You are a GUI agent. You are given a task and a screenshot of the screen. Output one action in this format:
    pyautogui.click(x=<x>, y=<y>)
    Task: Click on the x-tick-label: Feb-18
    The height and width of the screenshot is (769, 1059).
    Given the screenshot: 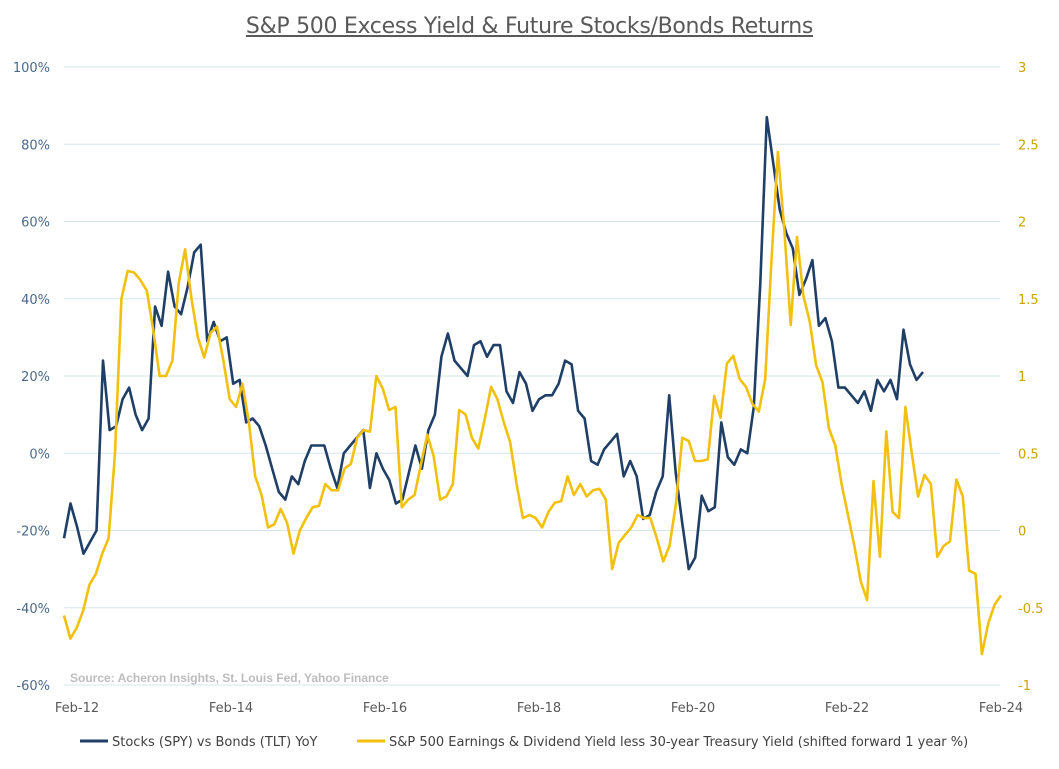 What is the action you would take?
    pyautogui.click(x=539, y=708)
    